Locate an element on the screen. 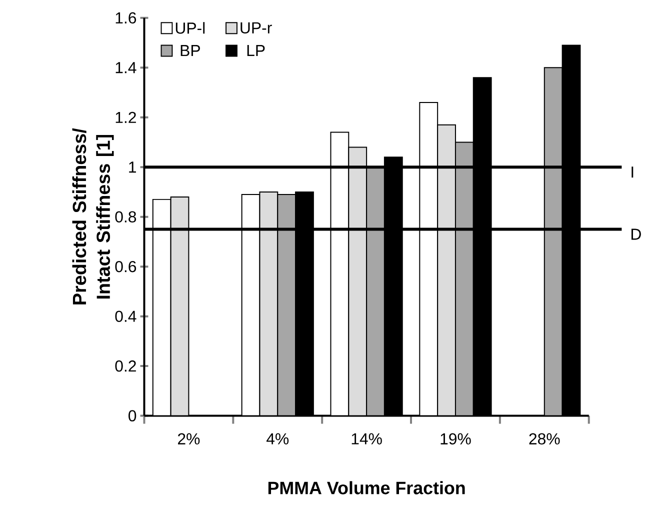  x-tick-label: 19% is located at coordinates (455, 438).